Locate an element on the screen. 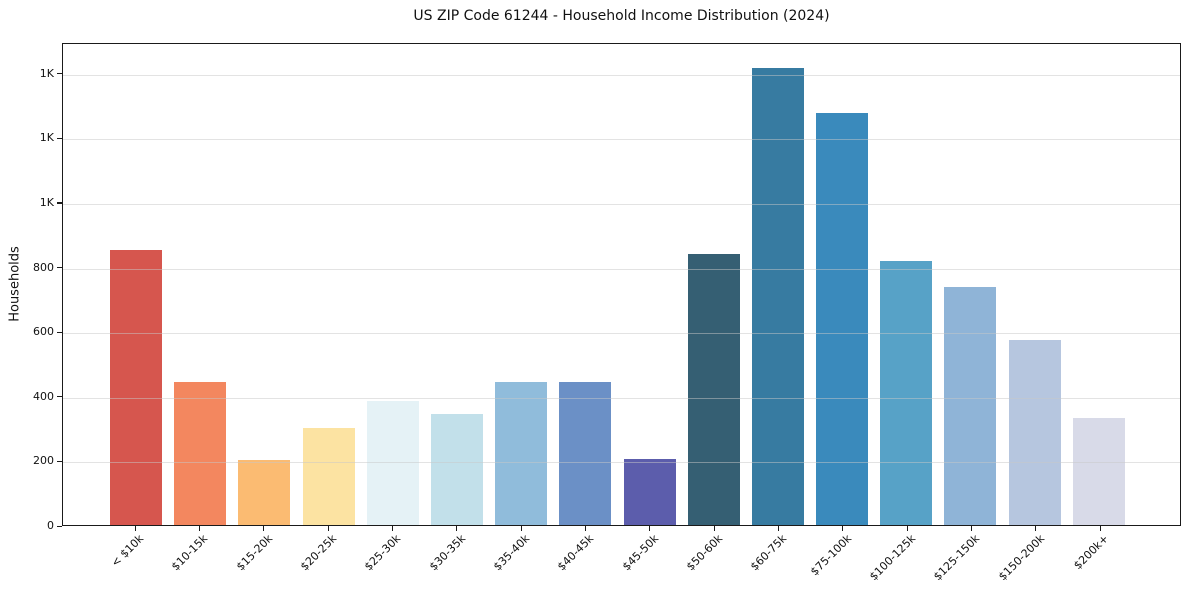  y-tick-label-7: 1K is located at coordinates (46, 73).